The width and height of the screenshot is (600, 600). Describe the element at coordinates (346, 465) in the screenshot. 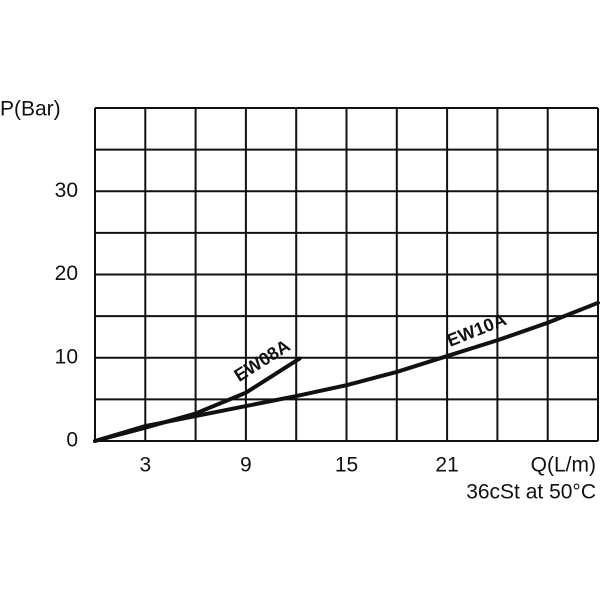

I see `x-tick-label: 15` at that location.